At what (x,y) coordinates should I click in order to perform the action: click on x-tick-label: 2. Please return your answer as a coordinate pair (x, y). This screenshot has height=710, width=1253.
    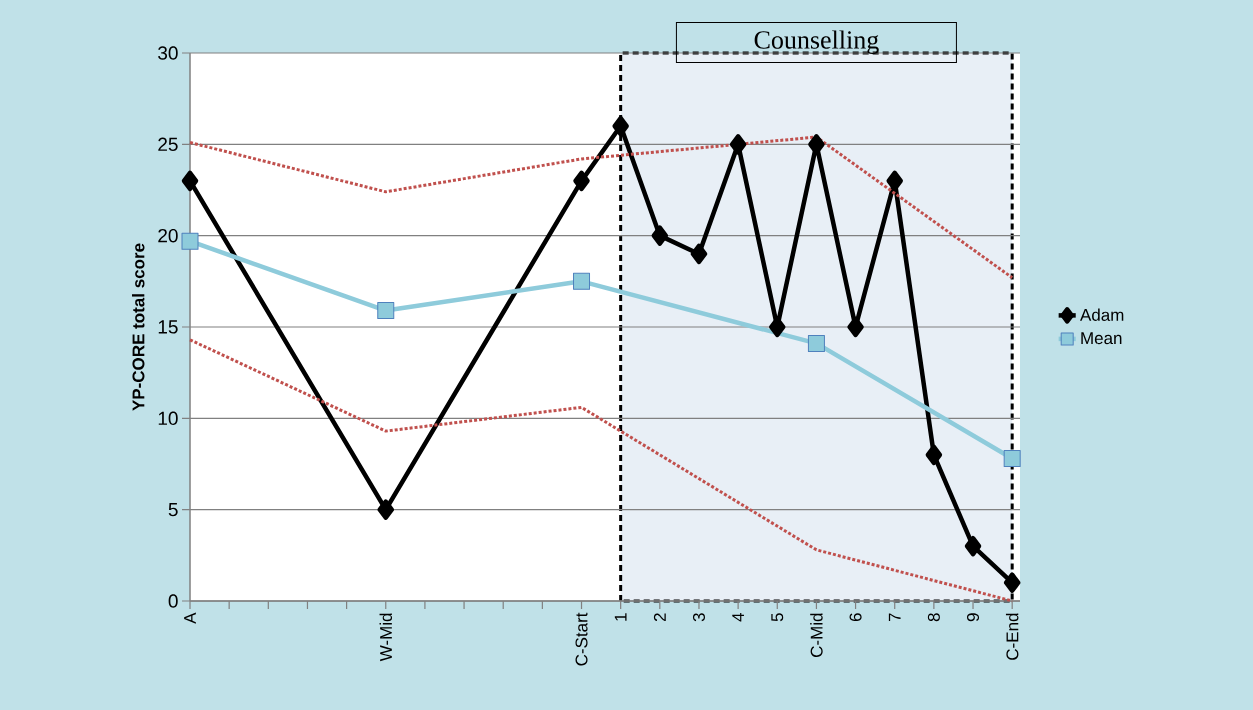
    Looking at the image, I should click on (659, 617).